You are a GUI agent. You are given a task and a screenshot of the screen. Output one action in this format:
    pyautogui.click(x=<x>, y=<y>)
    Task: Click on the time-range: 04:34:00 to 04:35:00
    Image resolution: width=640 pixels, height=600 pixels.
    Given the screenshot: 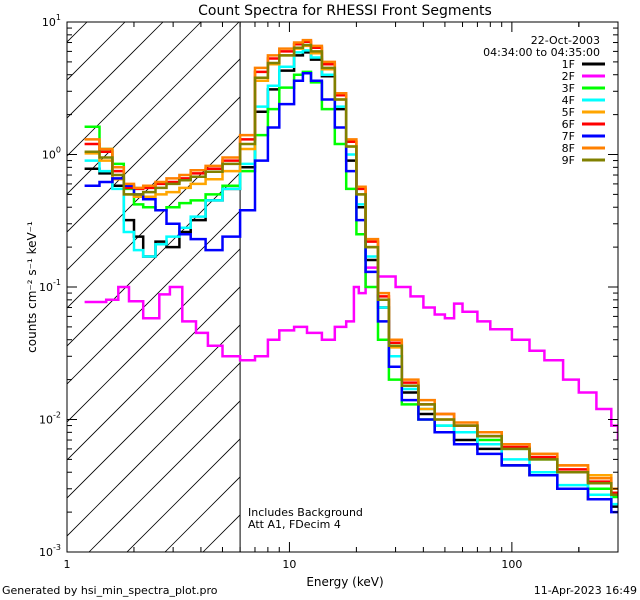 What is the action you would take?
    pyautogui.click(x=541, y=52)
    